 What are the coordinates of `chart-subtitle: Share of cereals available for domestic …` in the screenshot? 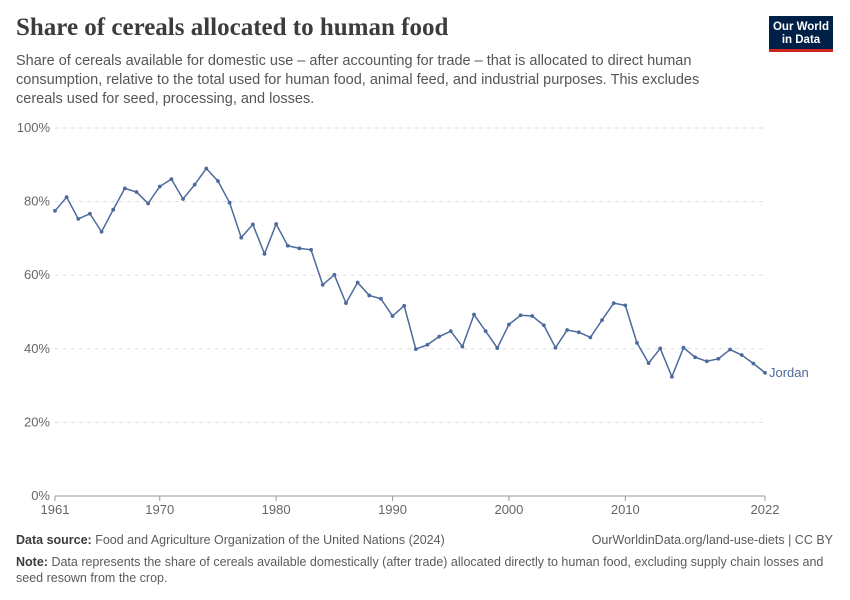 It's located at (358, 80).